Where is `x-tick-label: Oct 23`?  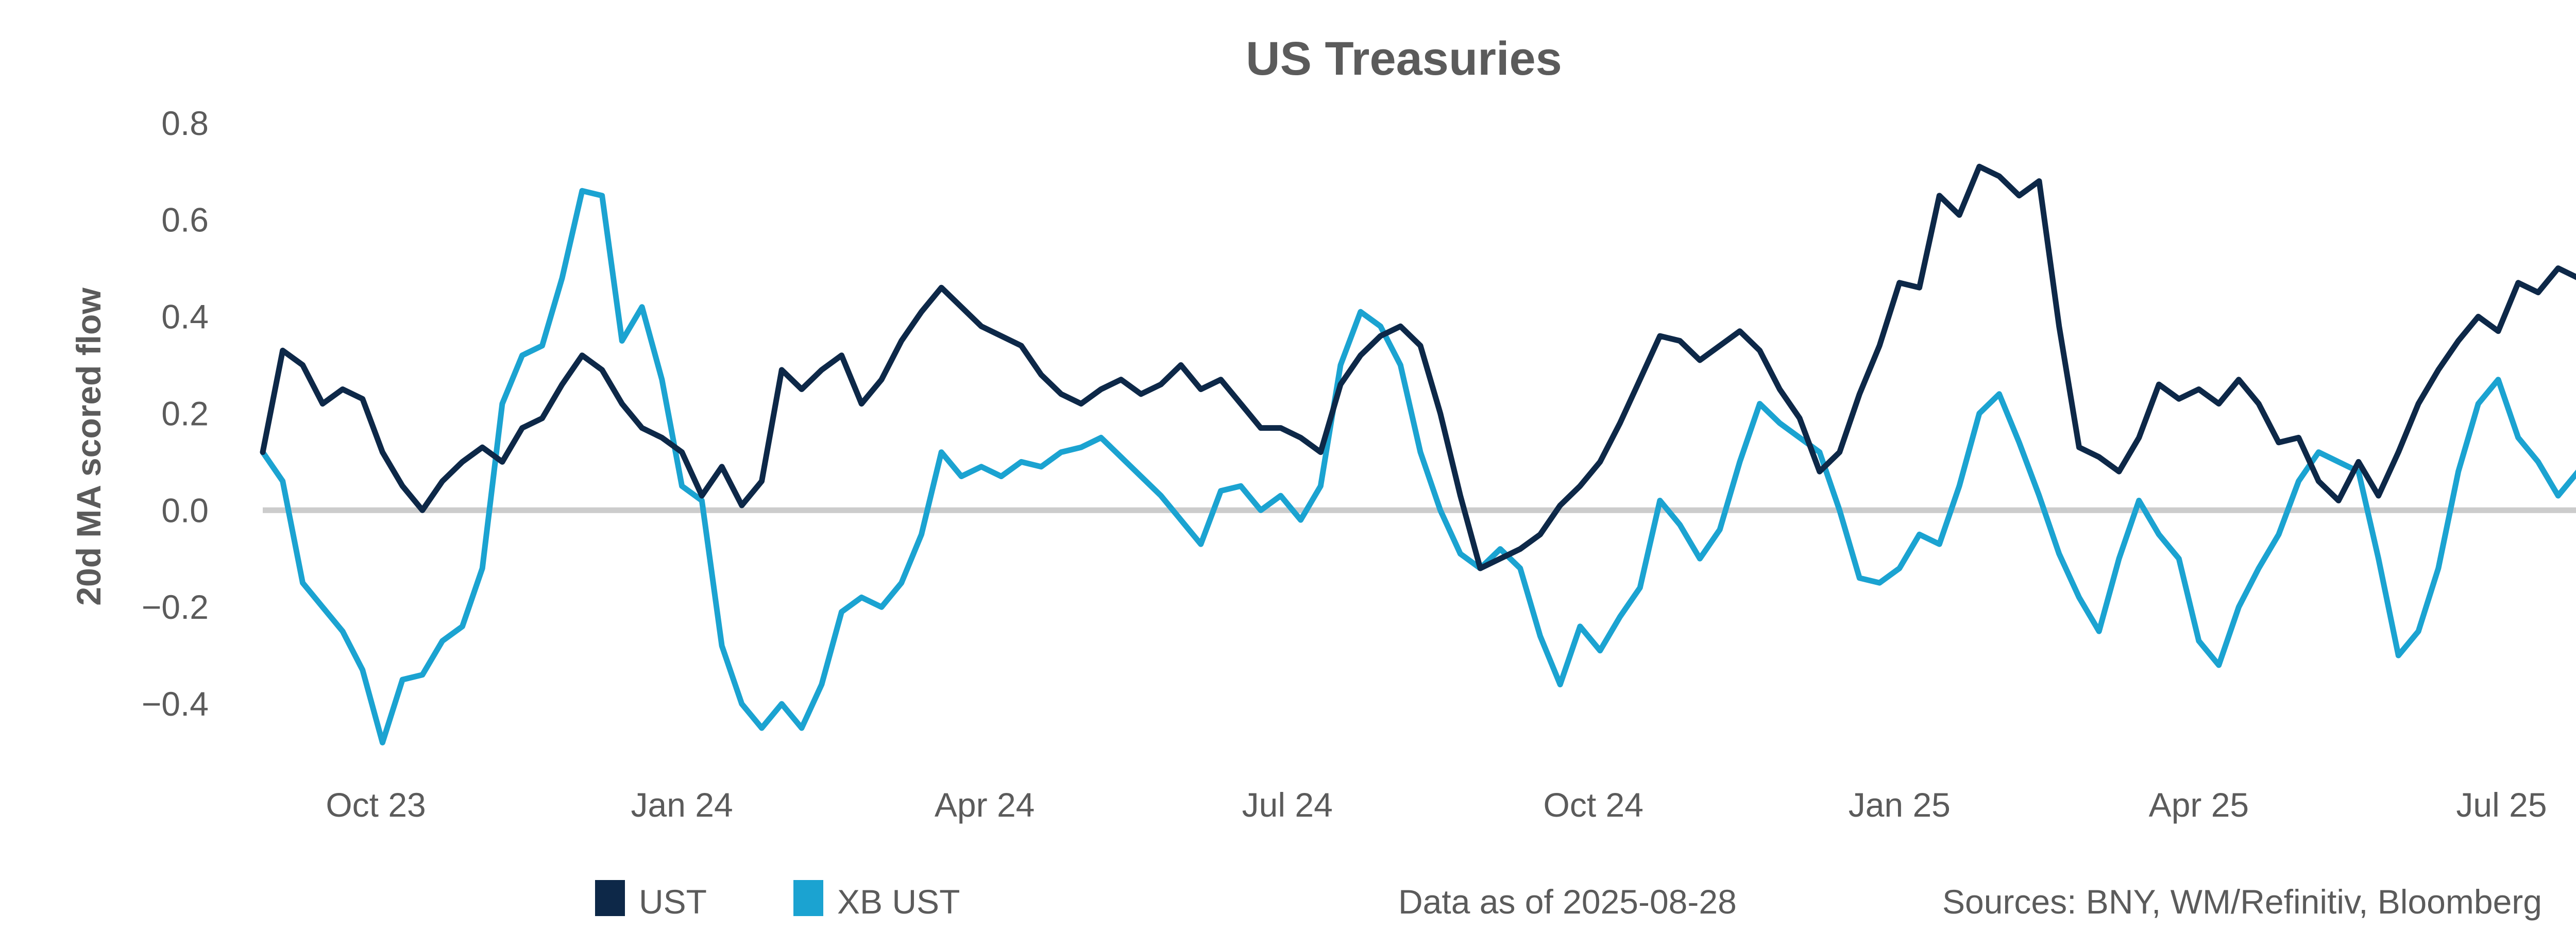
x-tick-label: Oct 23 is located at coordinates (376, 805).